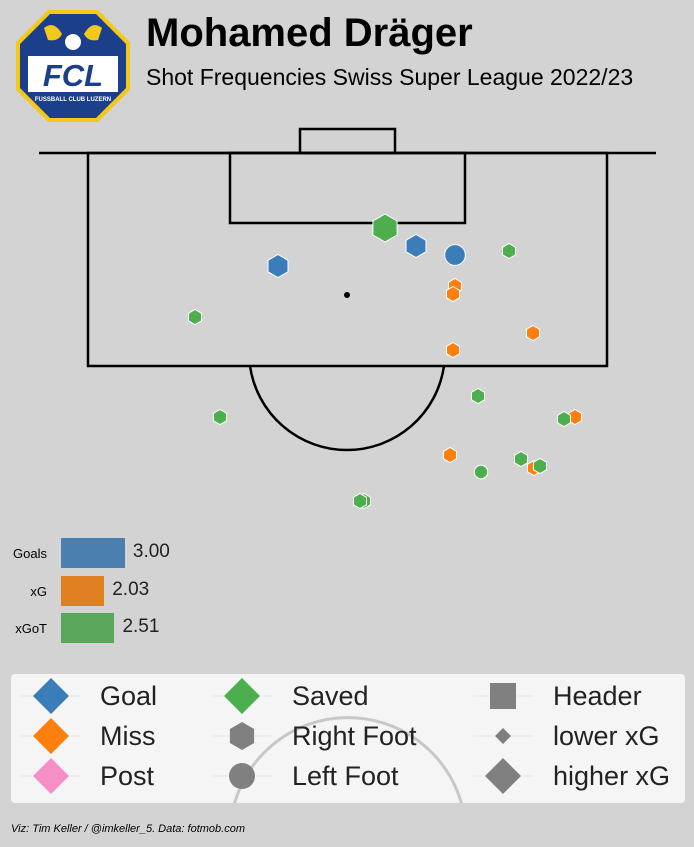  I want to click on stat-value-xgot: 2.51, so click(141, 626).